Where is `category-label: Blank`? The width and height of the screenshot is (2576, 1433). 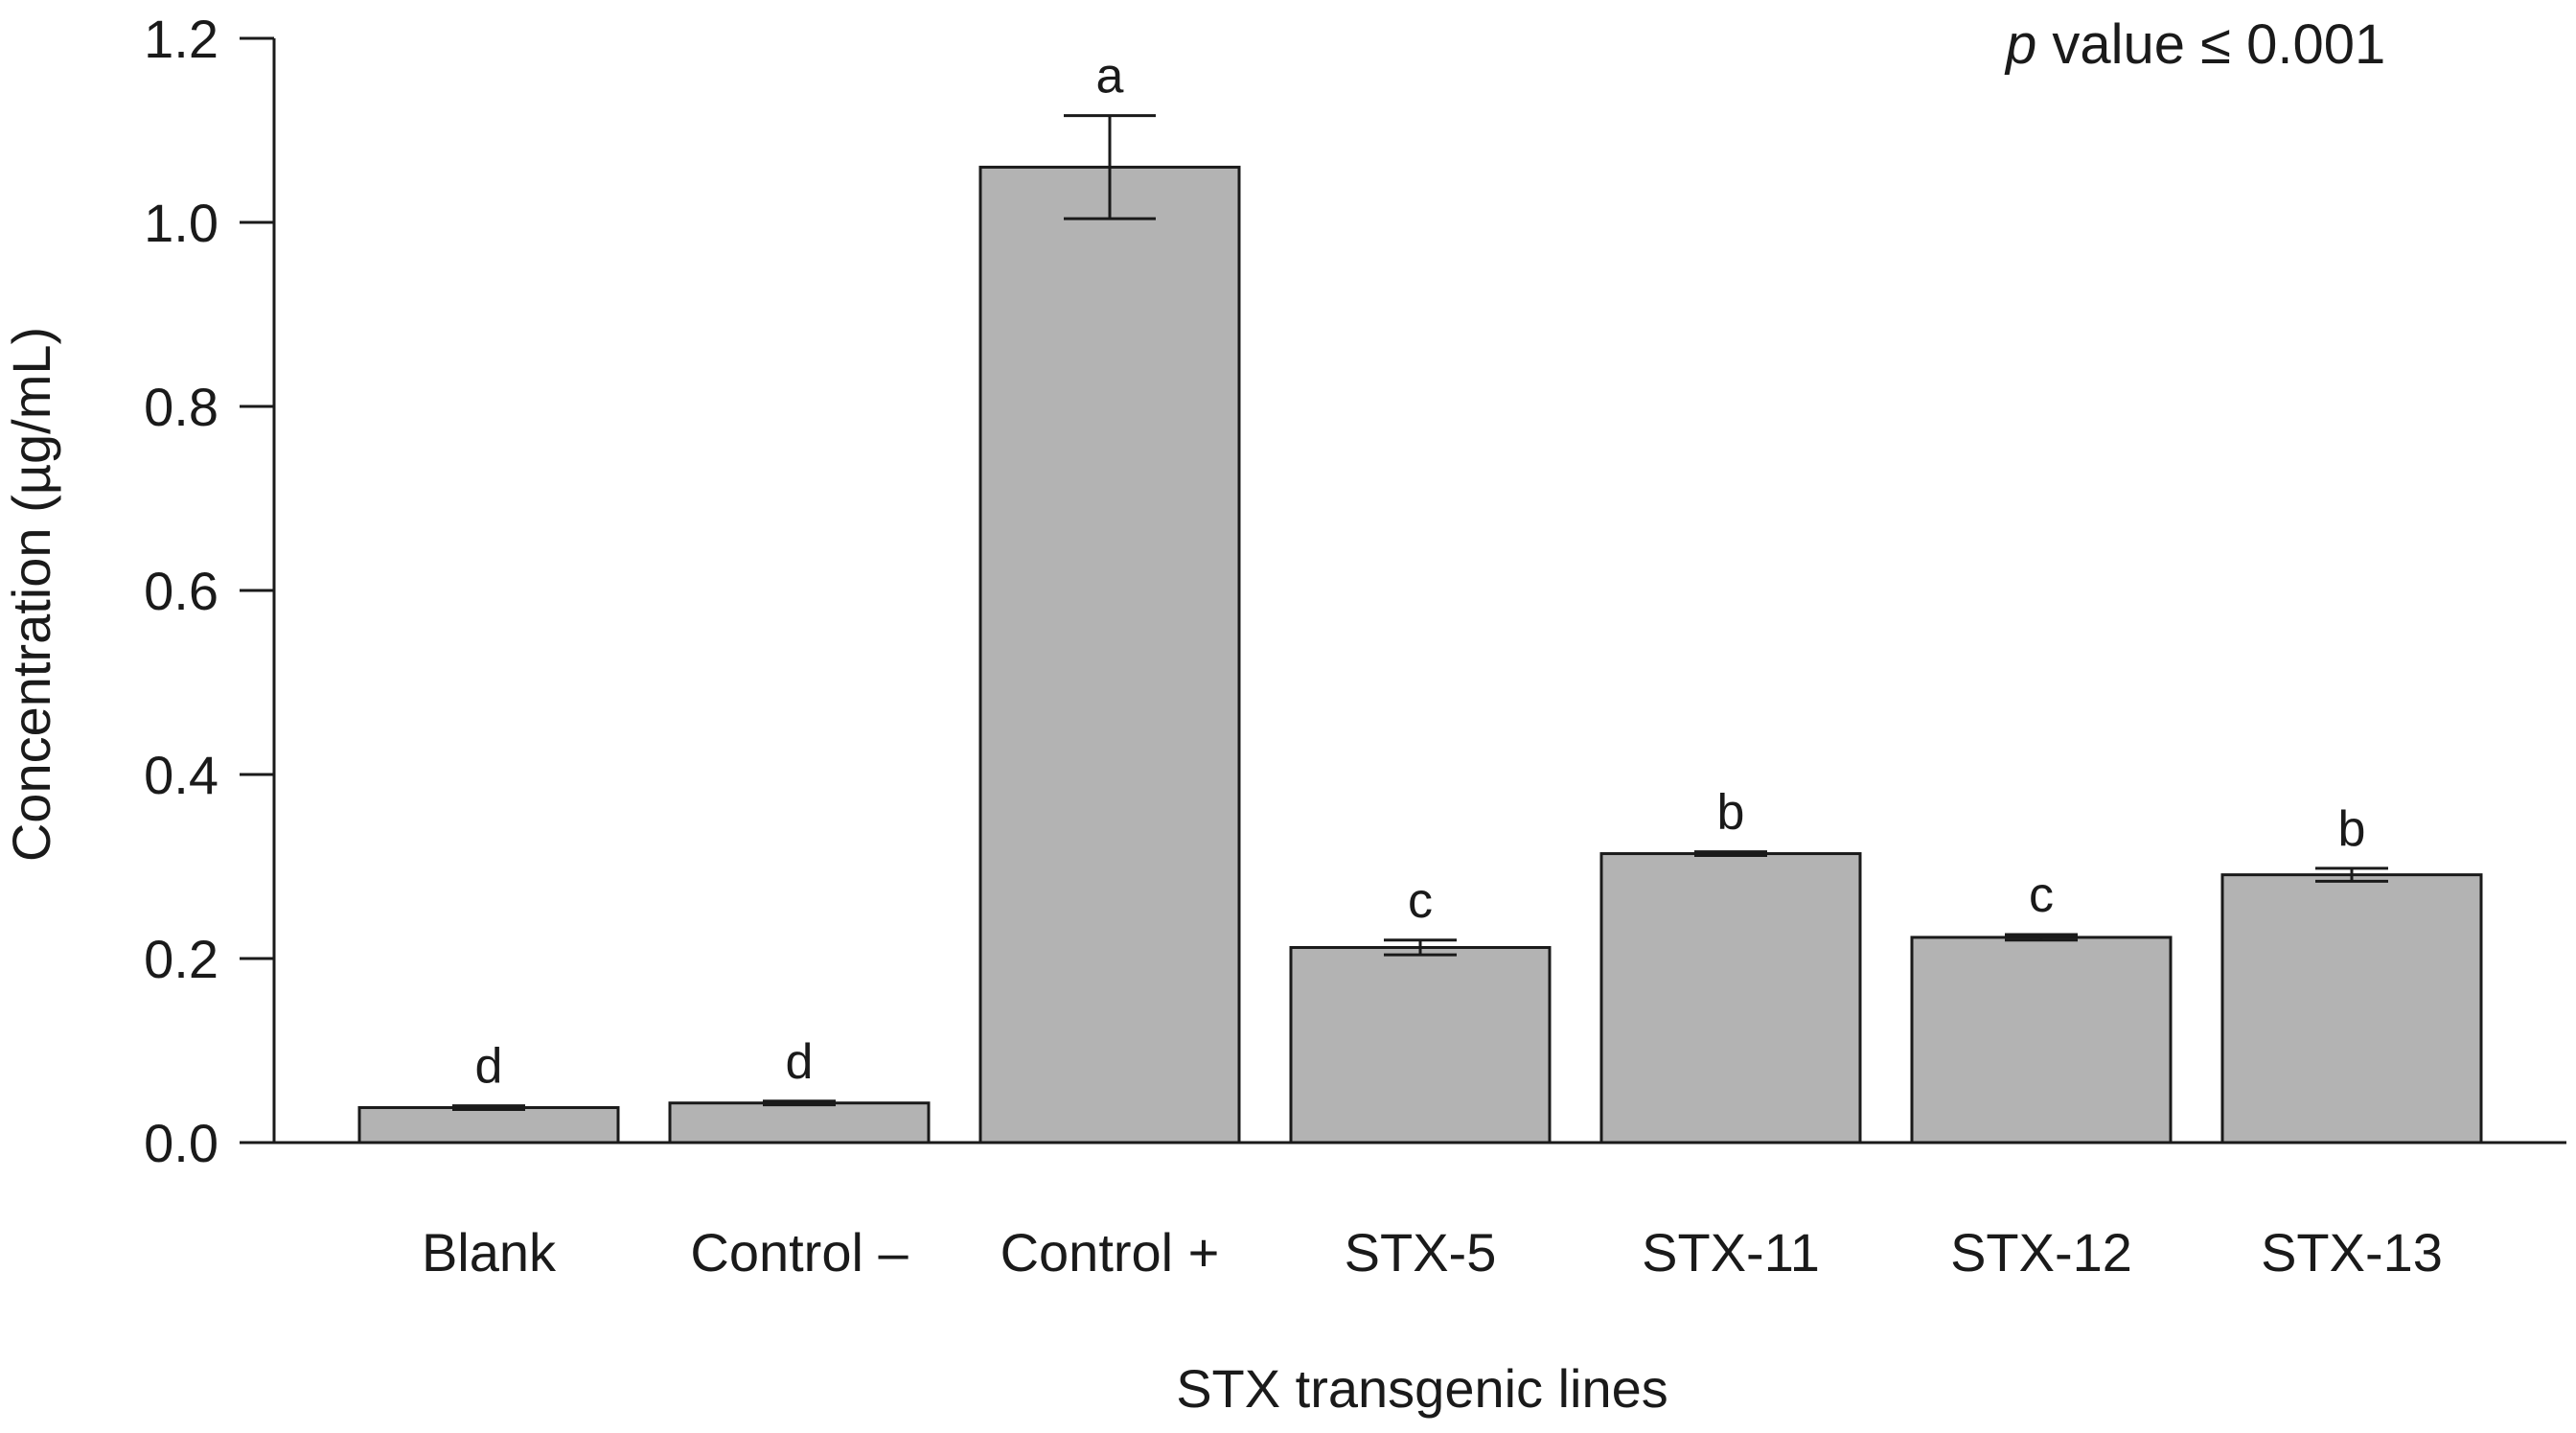 category-label: Blank is located at coordinates (490, 1253).